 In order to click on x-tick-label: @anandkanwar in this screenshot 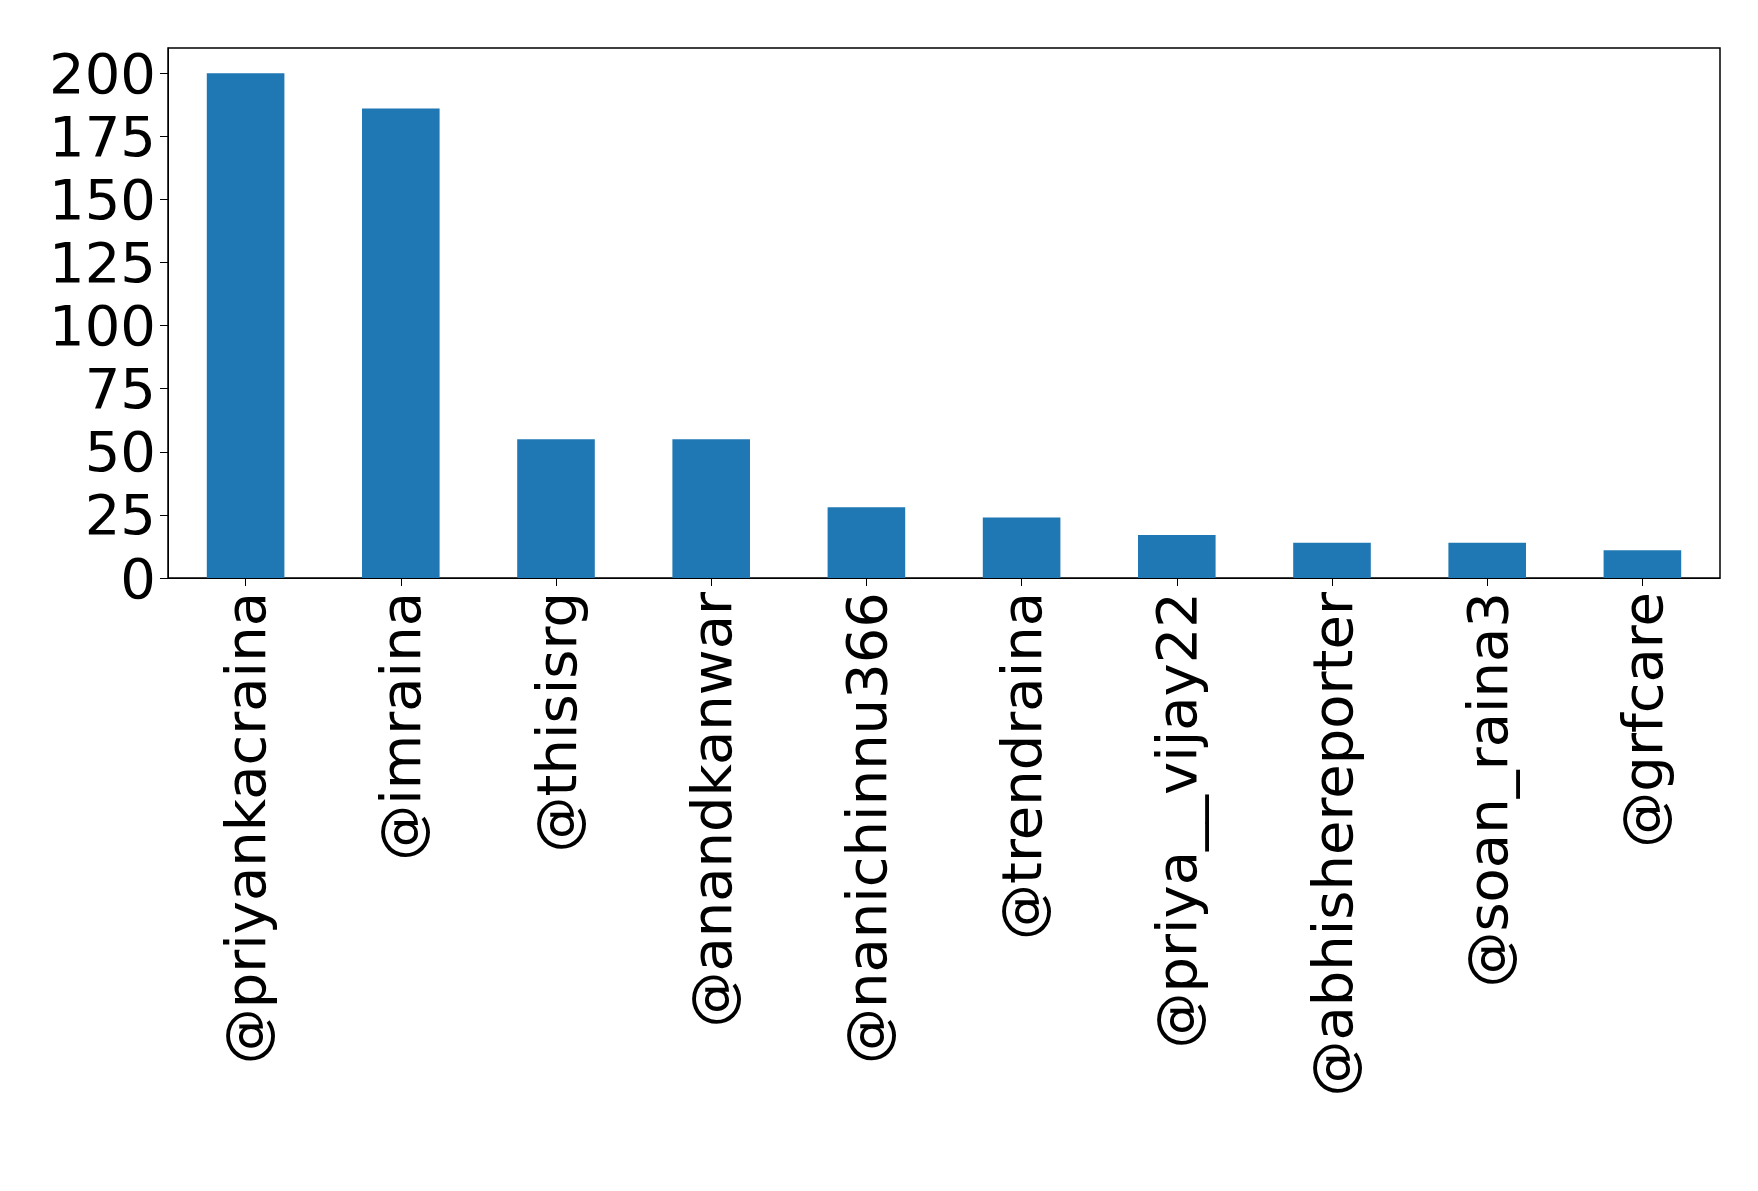, I will do `click(711, 809)`.